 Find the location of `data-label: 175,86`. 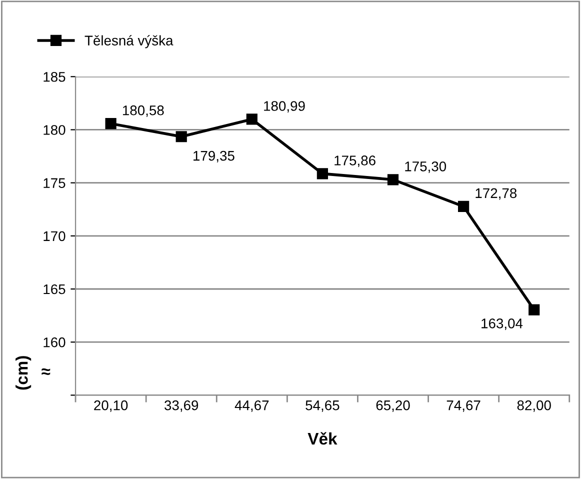

data-label: 175,86 is located at coordinates (355, 162).